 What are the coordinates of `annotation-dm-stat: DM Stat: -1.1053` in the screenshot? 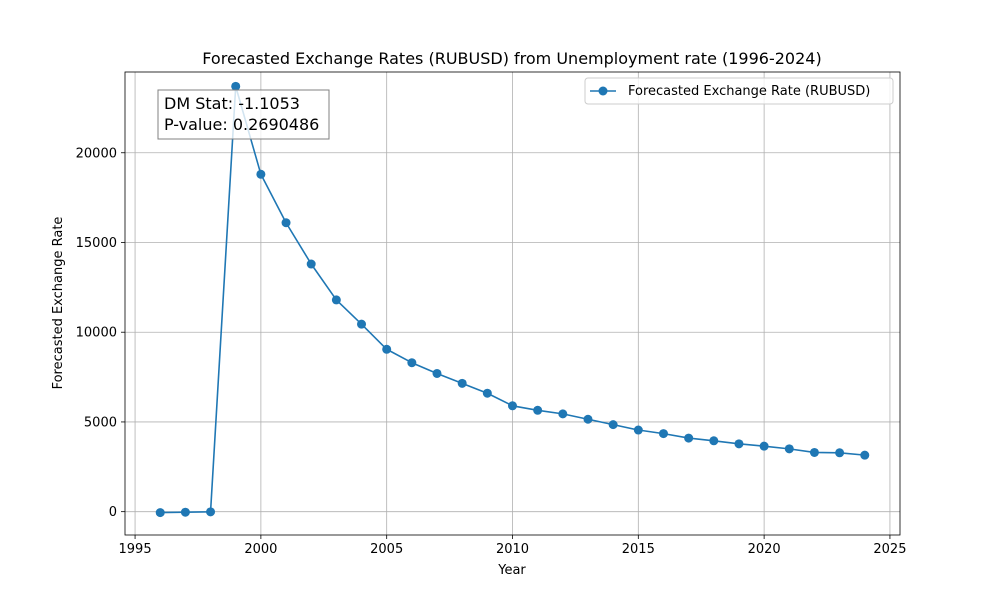 It's located at (232, 103).